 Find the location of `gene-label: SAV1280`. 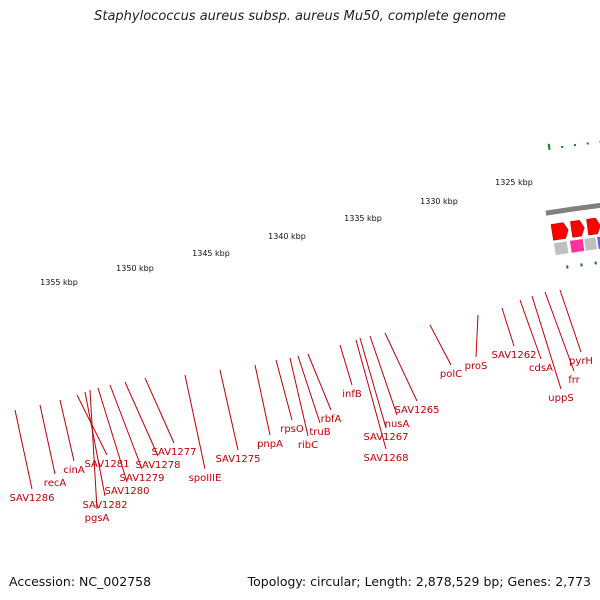

gene-label: SAV1280 is located at coordinates (126, 491).